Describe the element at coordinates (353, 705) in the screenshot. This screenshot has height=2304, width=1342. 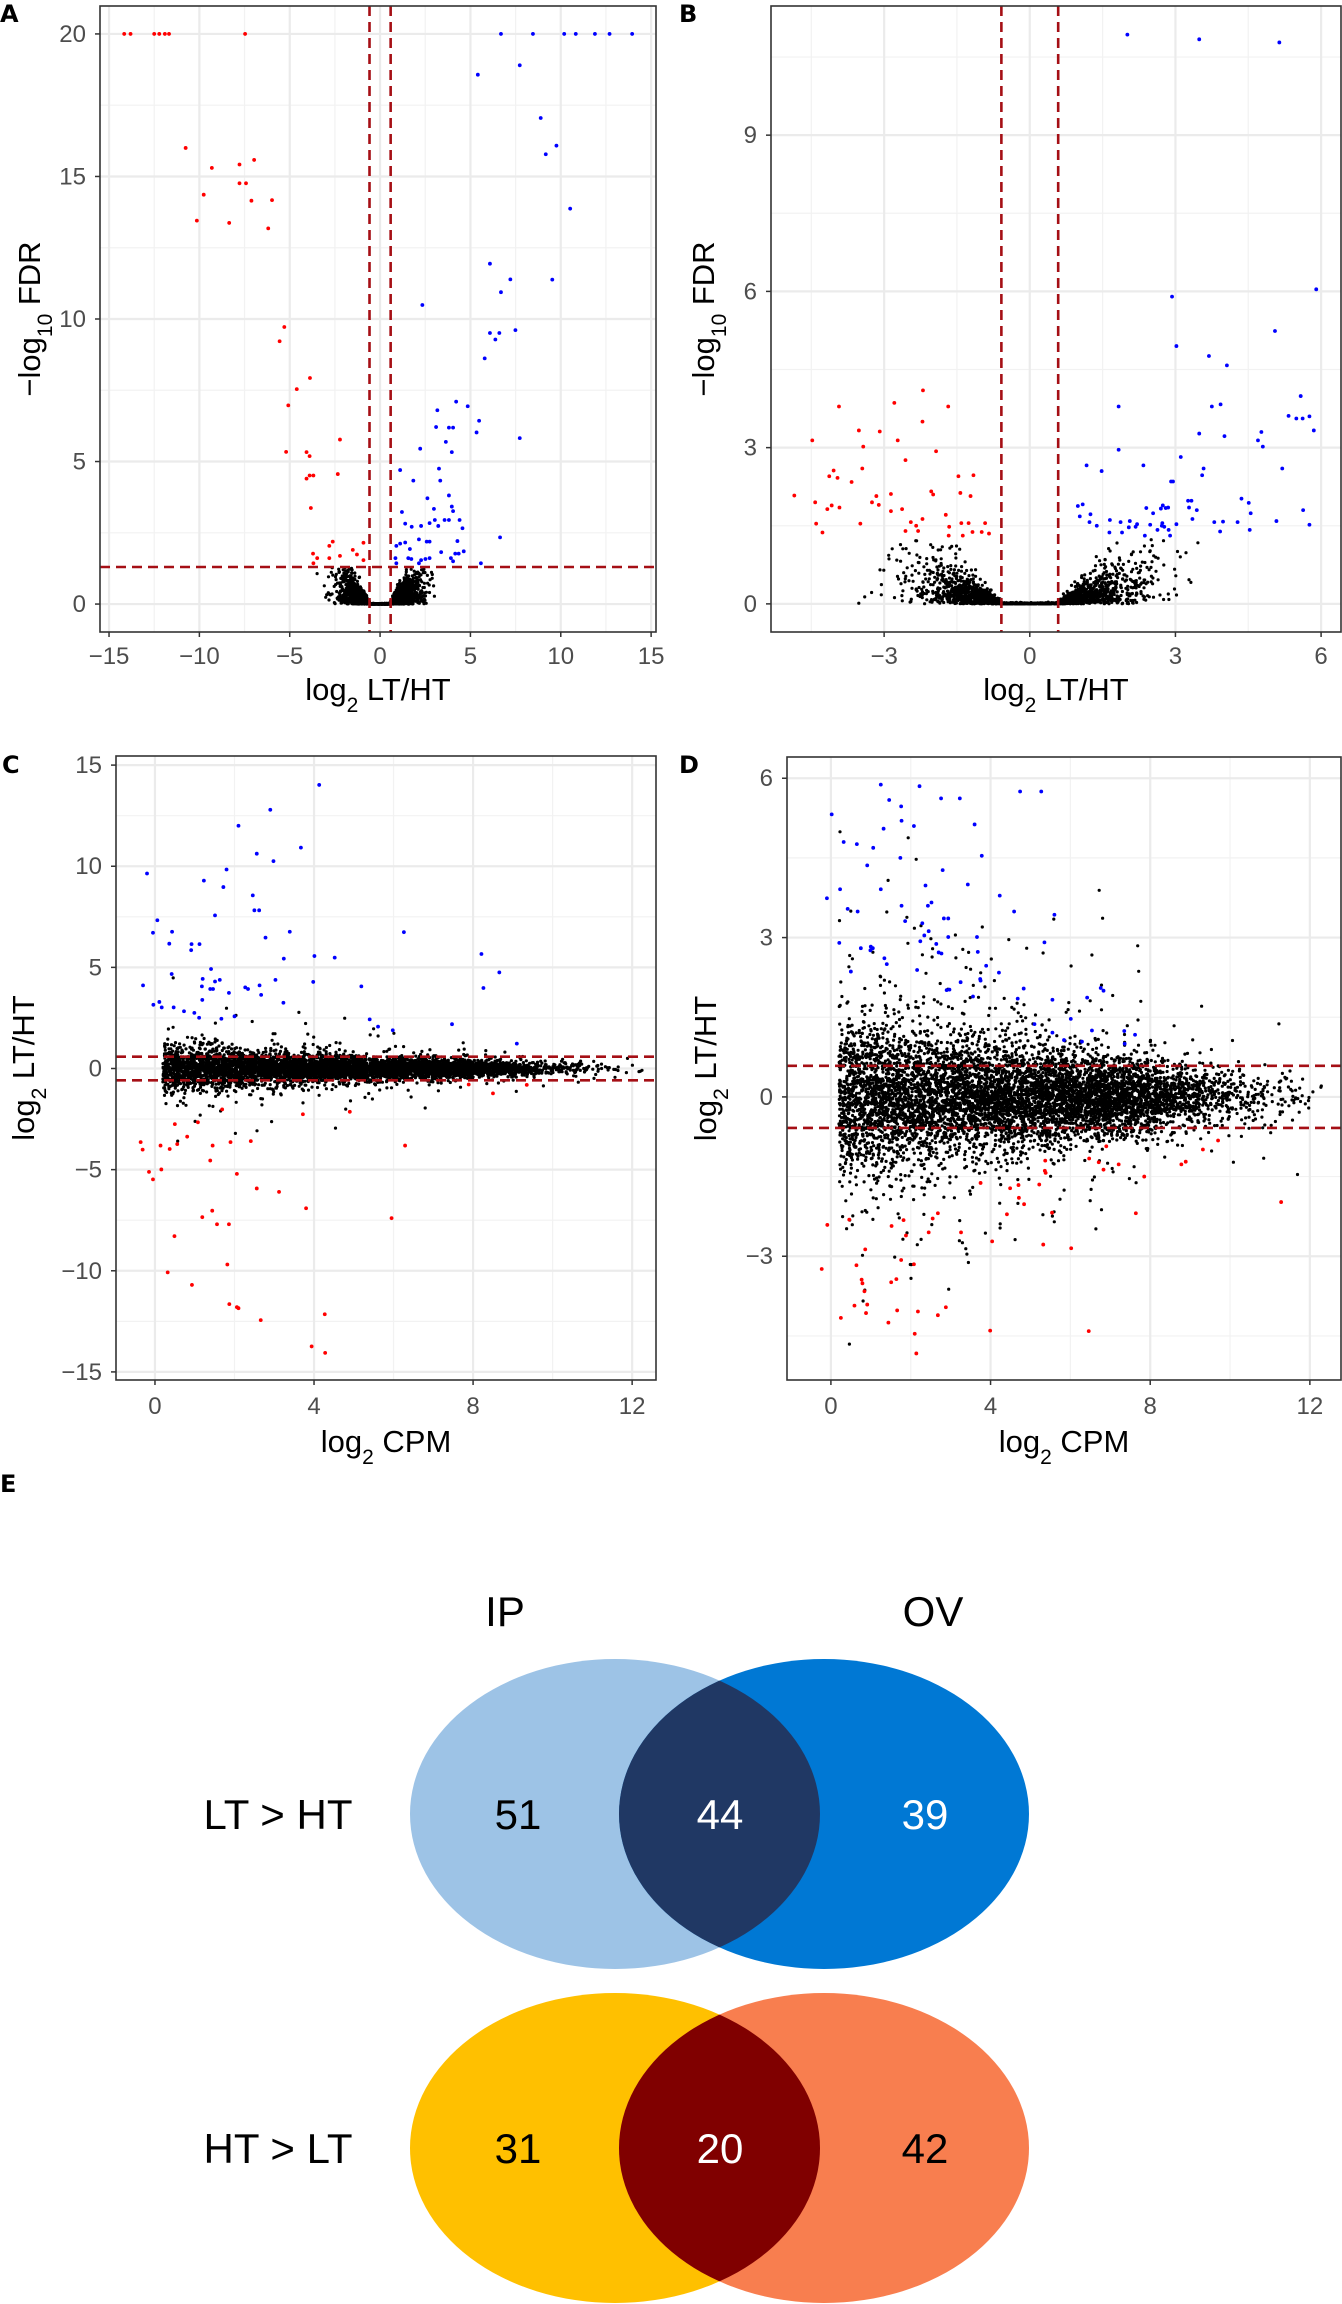
I see `axis-title-subscript: 2` at that location.